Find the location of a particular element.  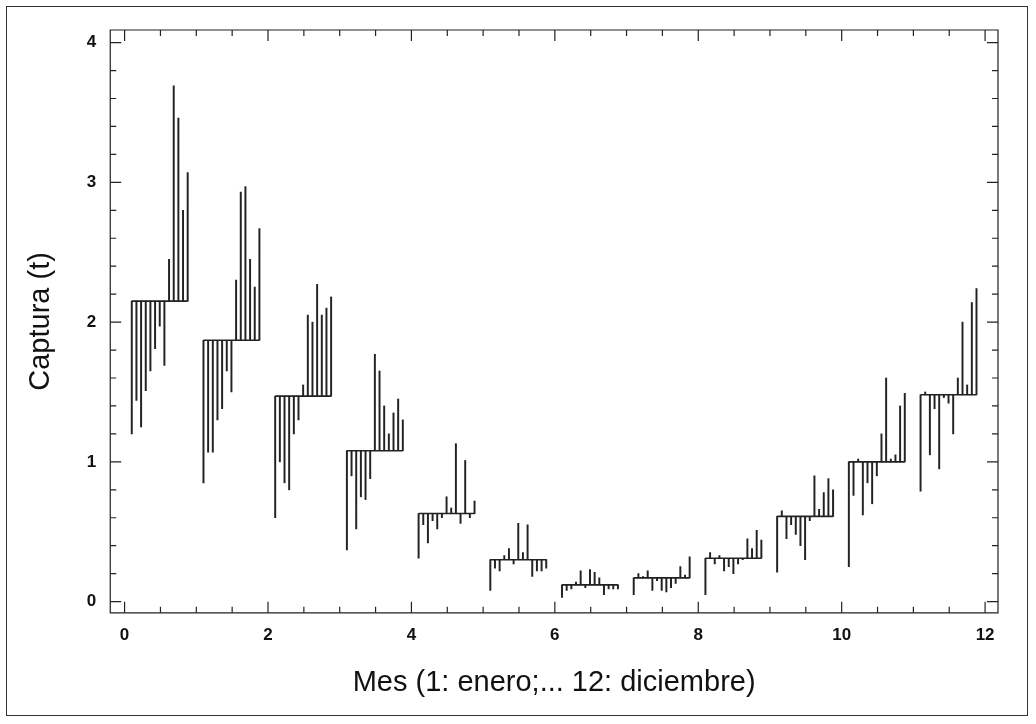

x-tick-label: 12 is located at coordinates (985, 634).